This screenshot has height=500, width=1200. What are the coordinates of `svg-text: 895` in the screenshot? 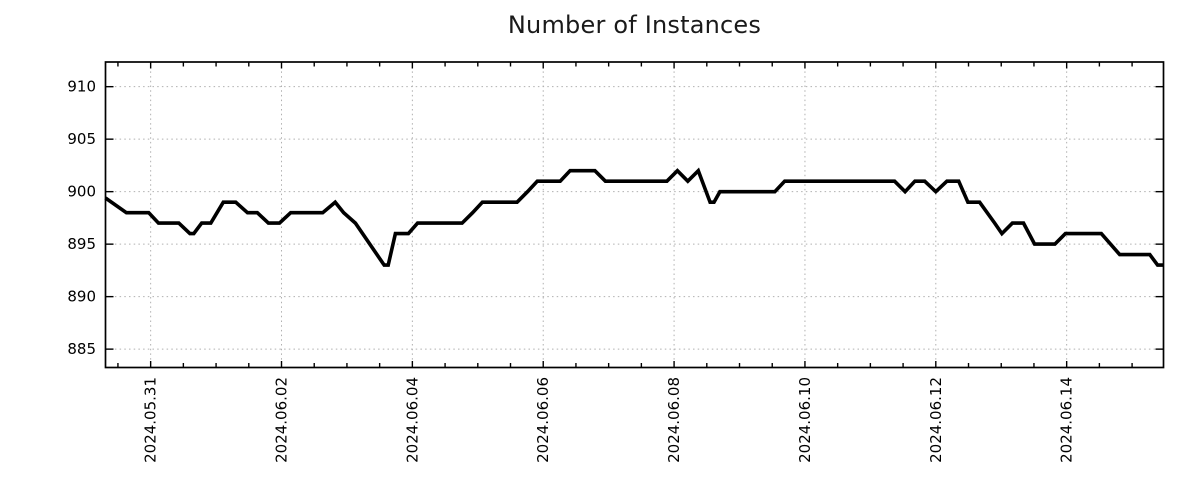 It's located at (81, 244).